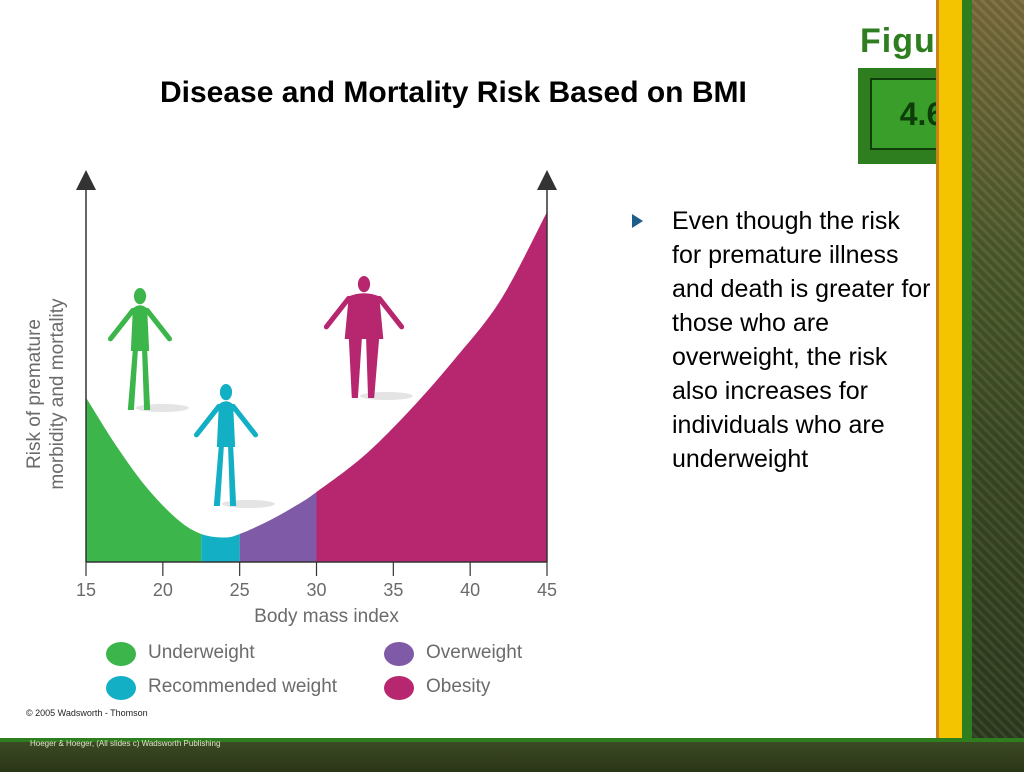 This screenshot has height=772, width=1024. I want to click on legend-label: Obesity, so click(458, 686).